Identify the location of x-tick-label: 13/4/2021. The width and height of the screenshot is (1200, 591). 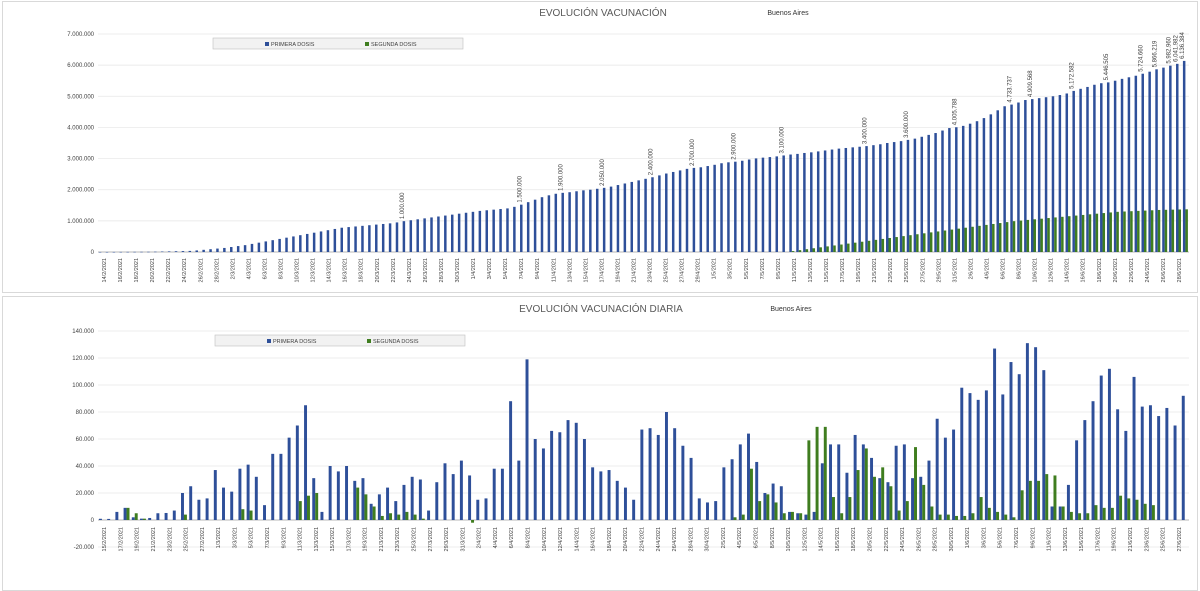
(570, 270).